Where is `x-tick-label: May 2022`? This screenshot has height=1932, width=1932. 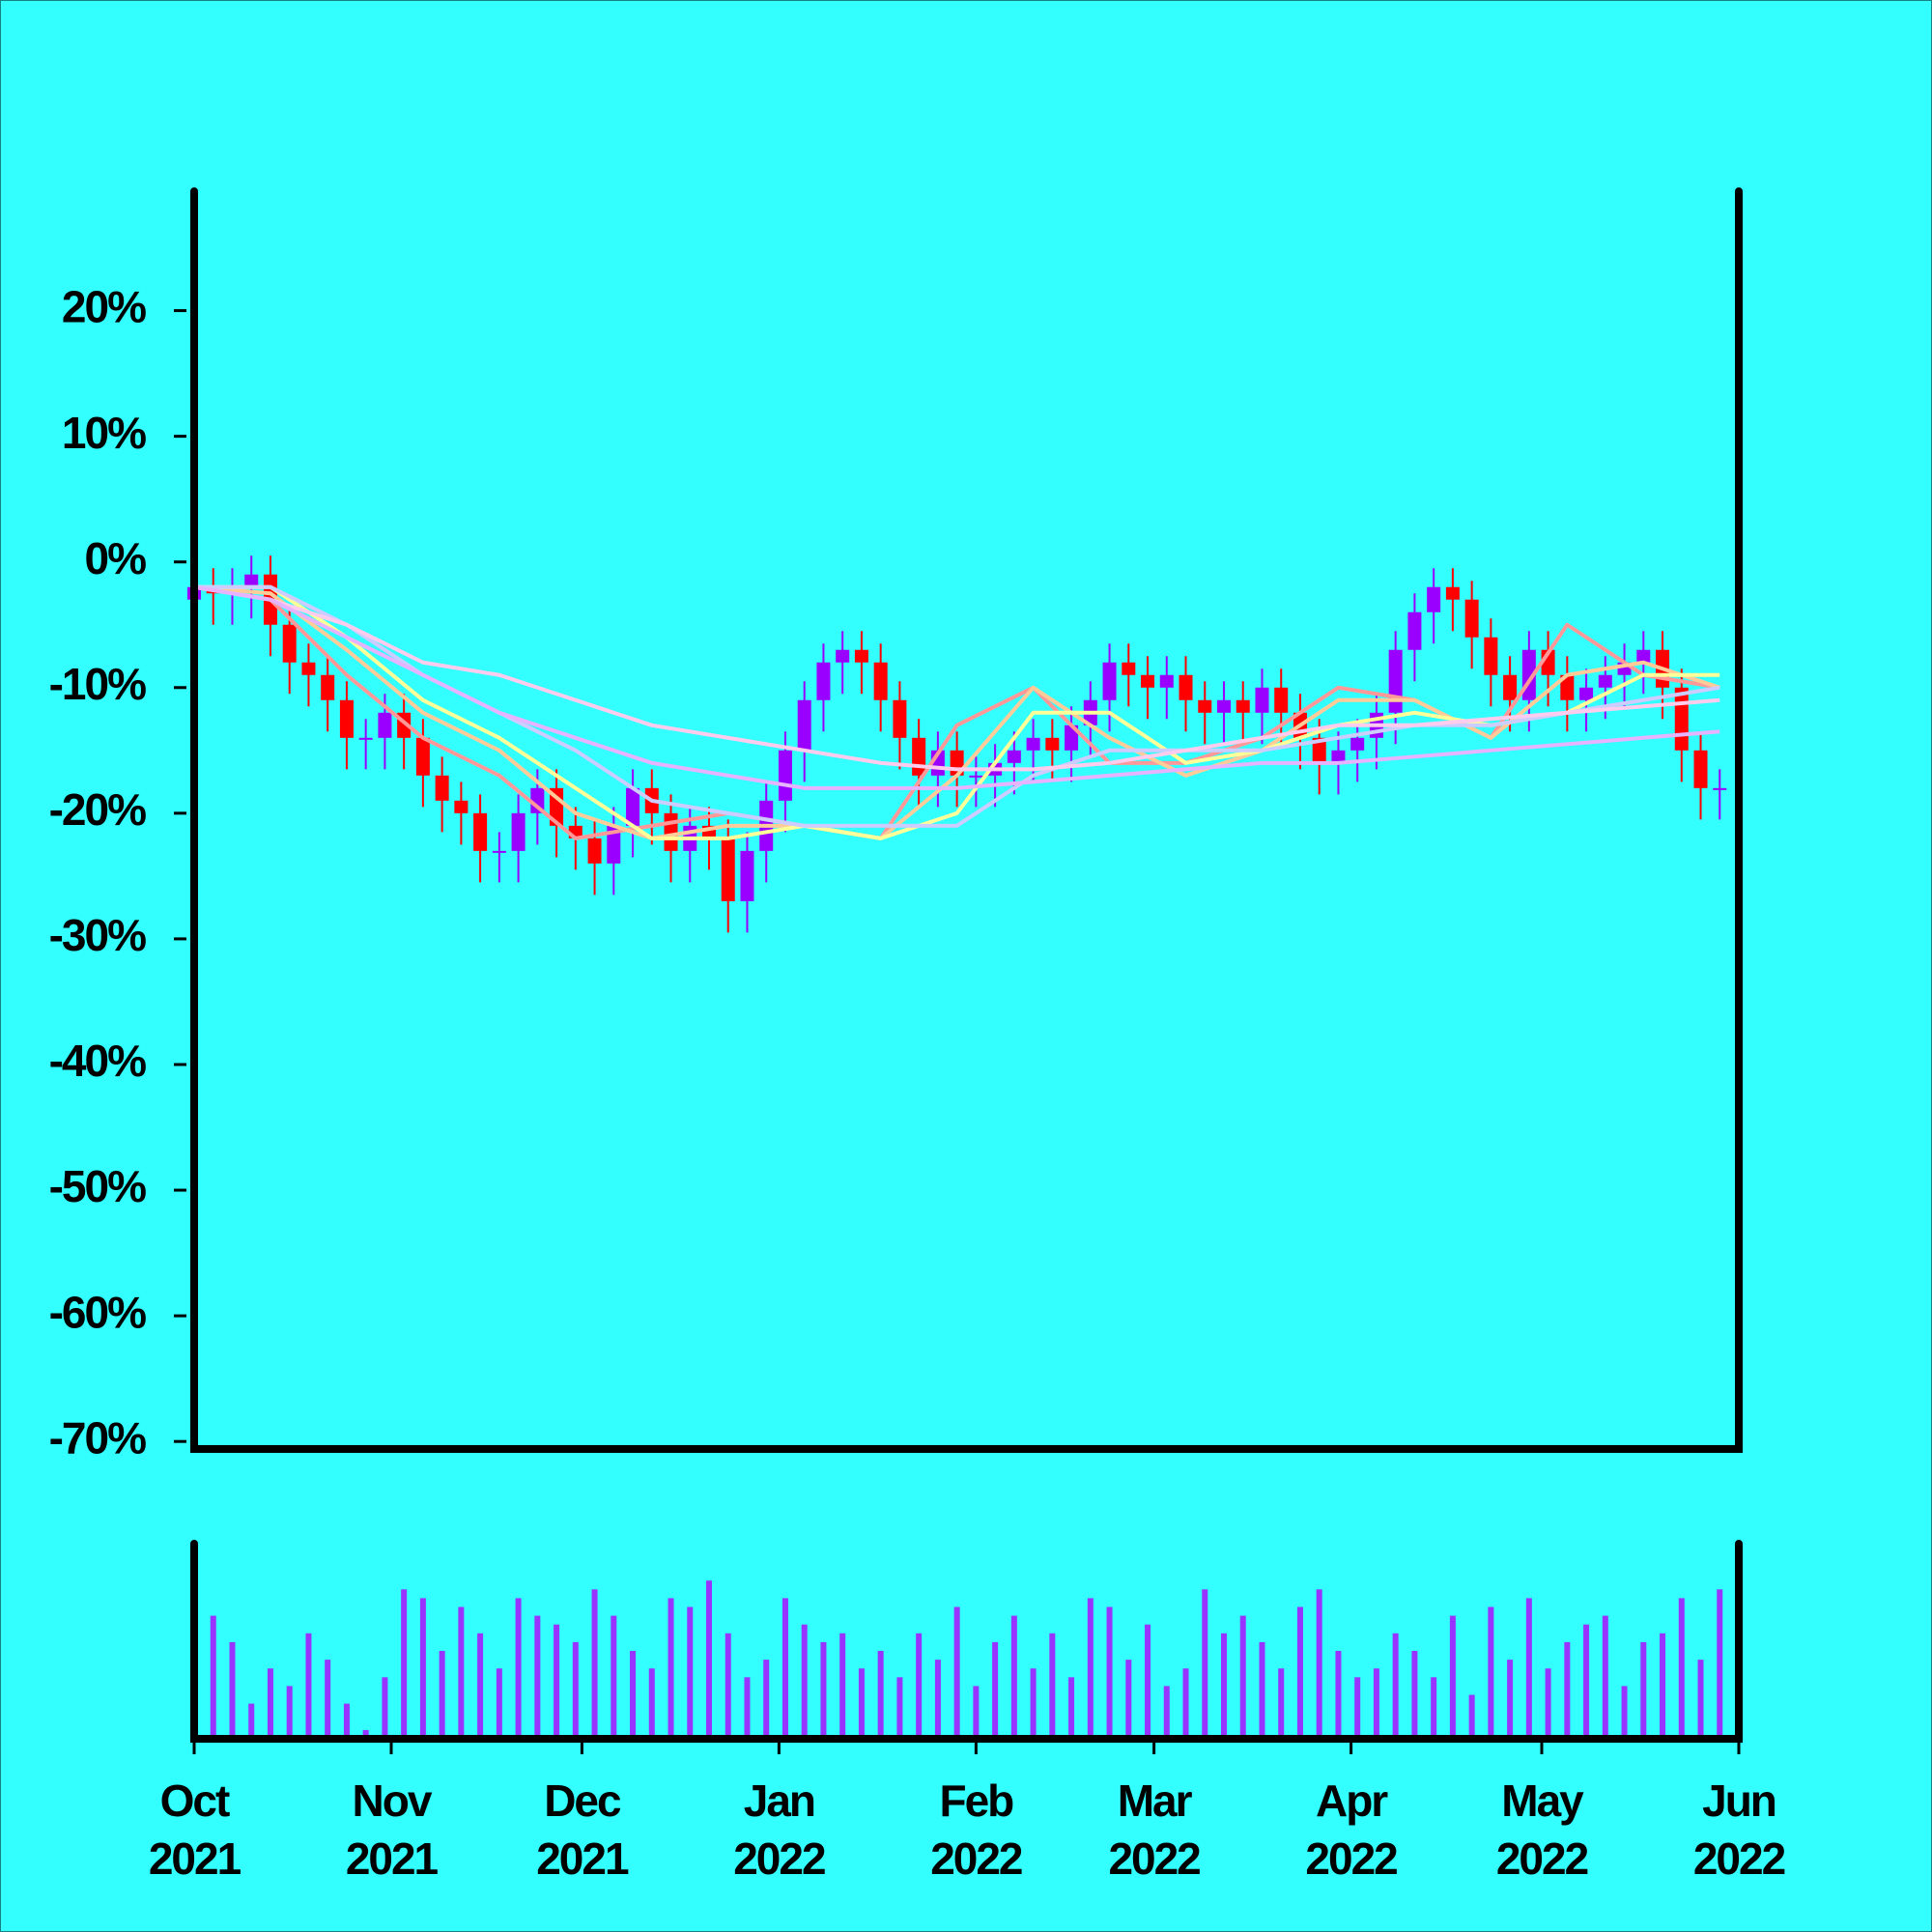 x-tick-label: May 2022 is located at coordinates (1542, 1830).